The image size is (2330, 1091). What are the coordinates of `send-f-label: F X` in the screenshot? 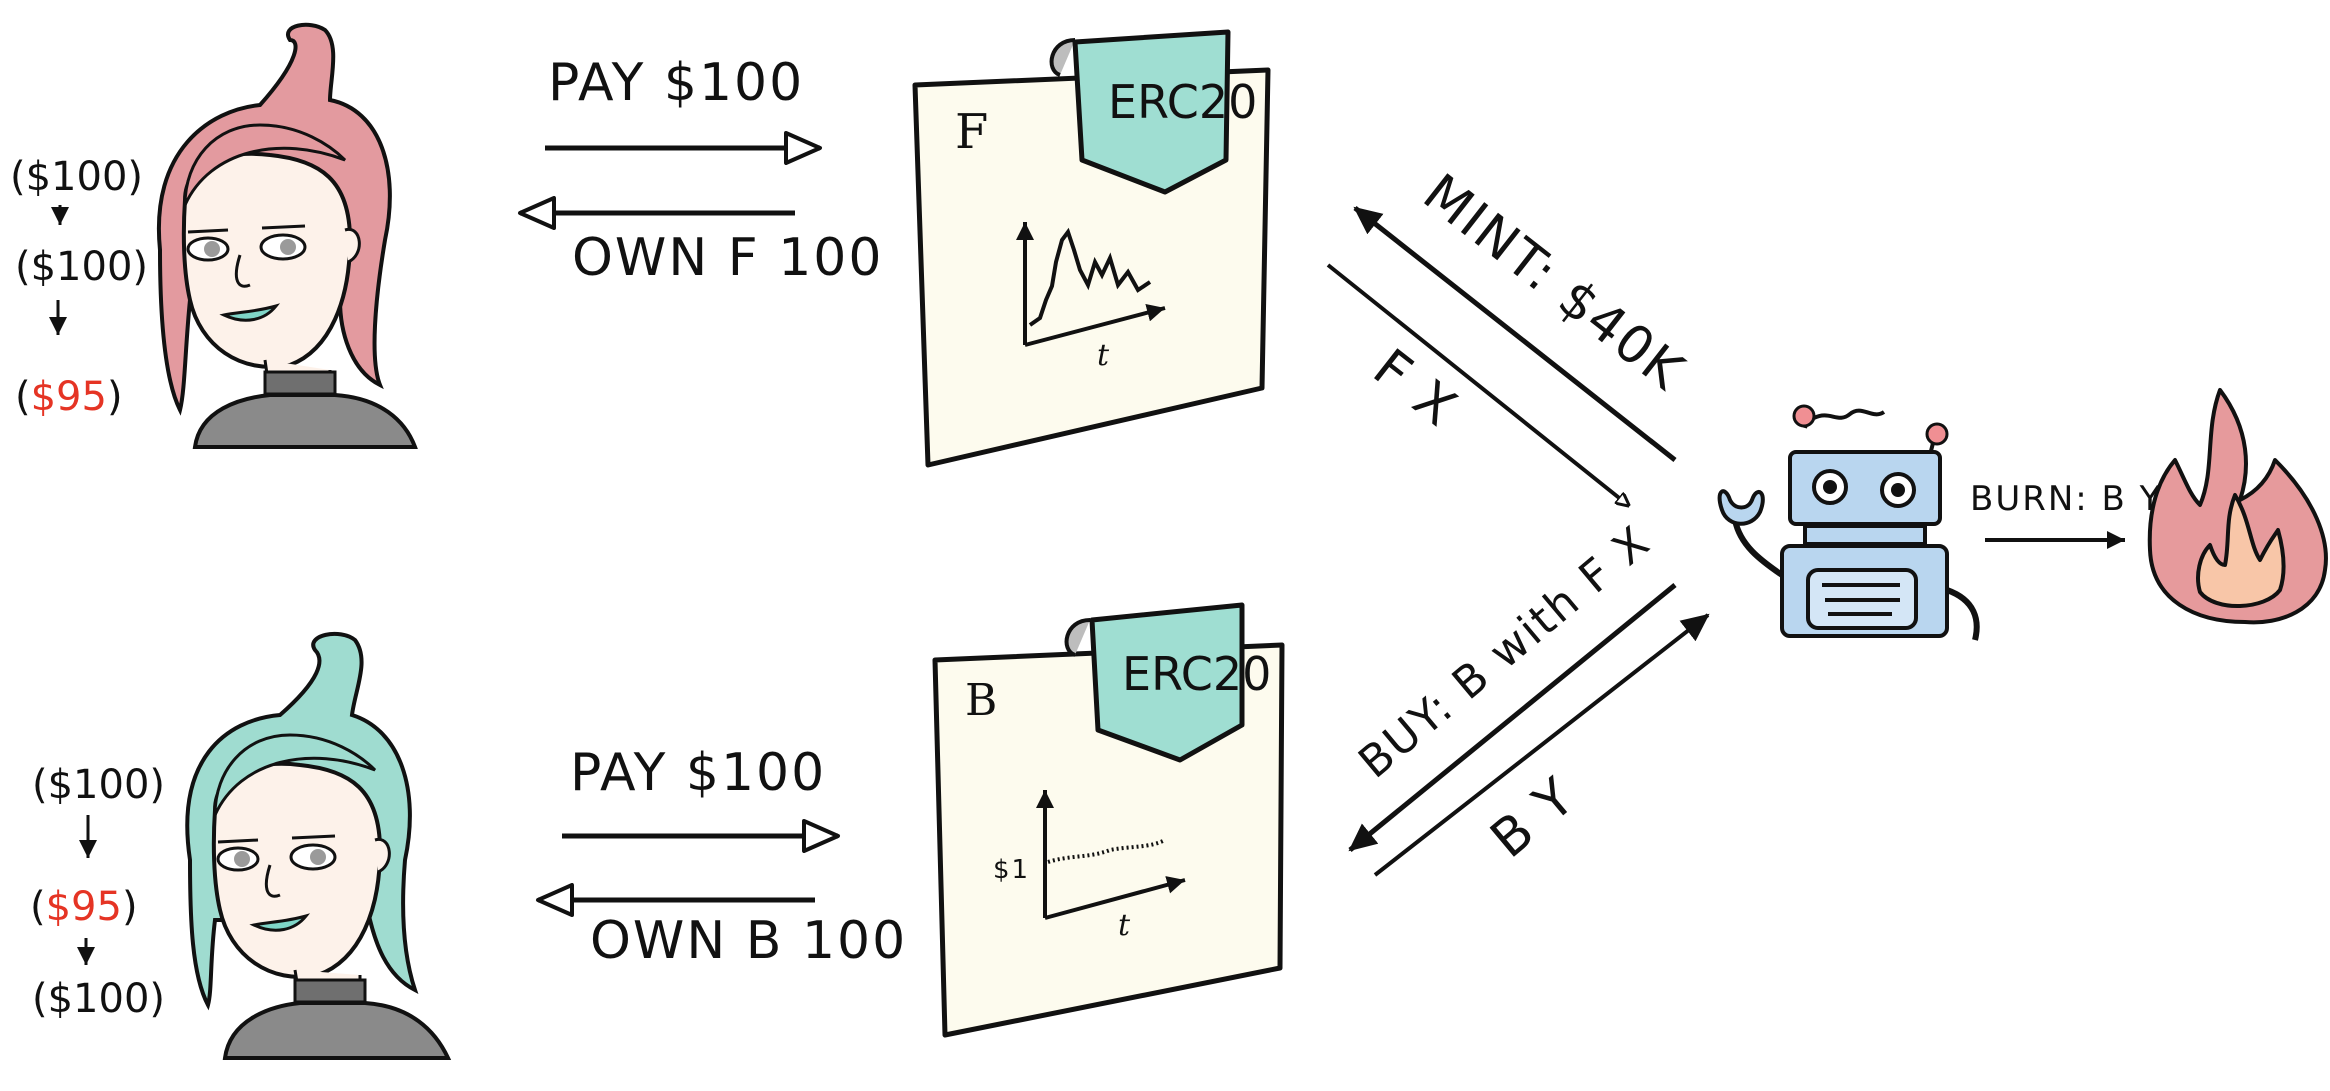 It's located at (1415, 388).